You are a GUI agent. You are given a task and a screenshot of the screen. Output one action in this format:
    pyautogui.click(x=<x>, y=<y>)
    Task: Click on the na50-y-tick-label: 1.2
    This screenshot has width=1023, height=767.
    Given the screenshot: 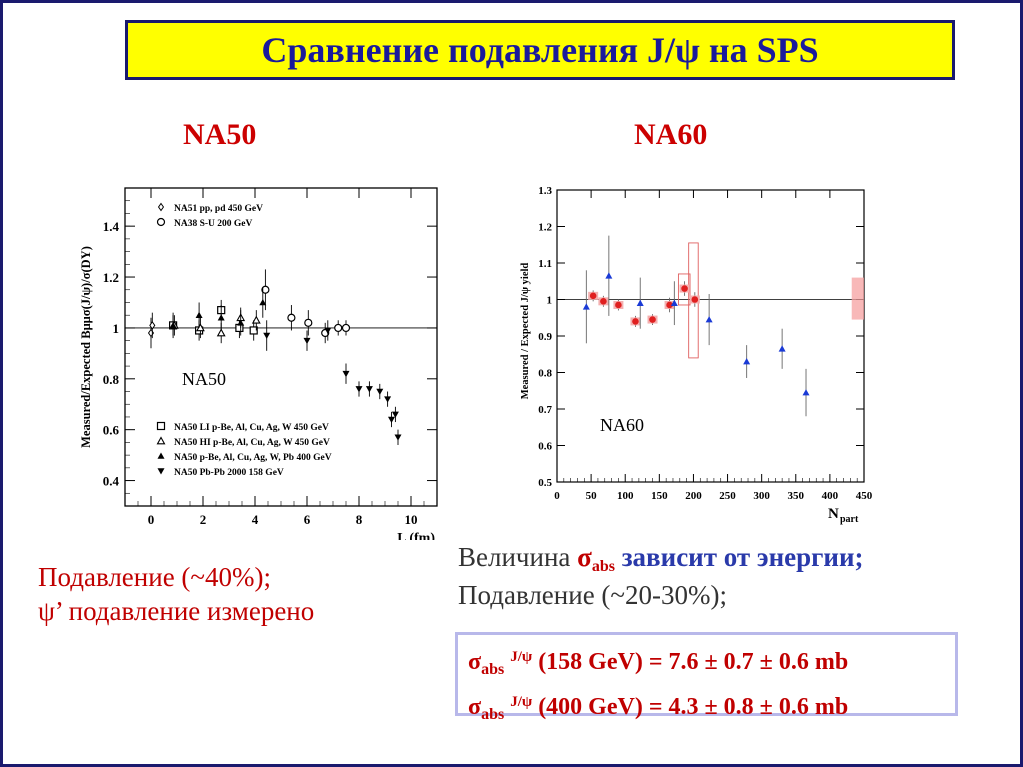 What is the action you would take?
    pyautogui.click(x=111, y=277)
    